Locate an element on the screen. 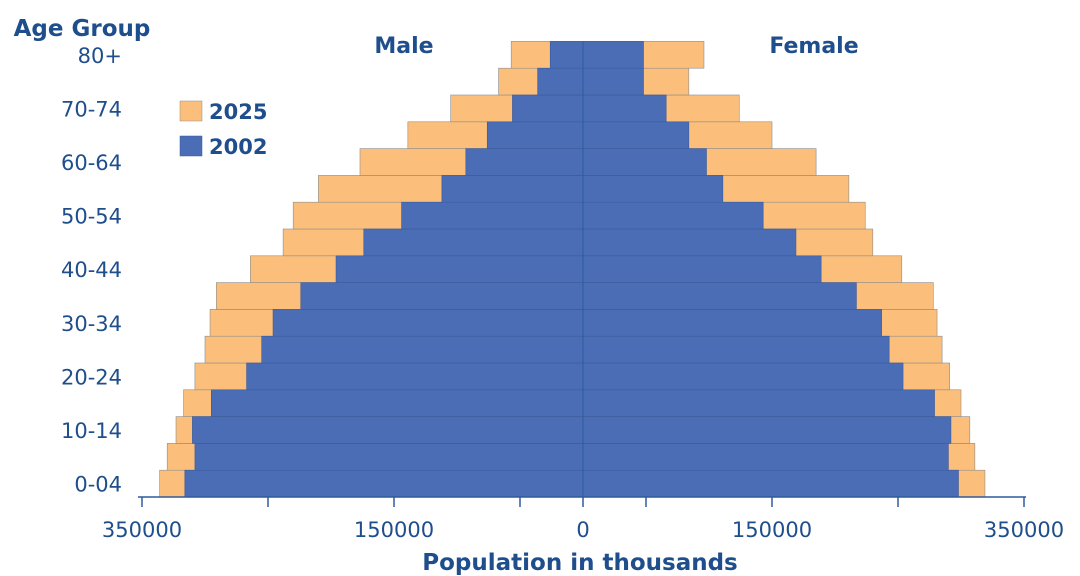 The image size is (1080, 576). age-label: 40-44 is located at coordinates (91, 270).